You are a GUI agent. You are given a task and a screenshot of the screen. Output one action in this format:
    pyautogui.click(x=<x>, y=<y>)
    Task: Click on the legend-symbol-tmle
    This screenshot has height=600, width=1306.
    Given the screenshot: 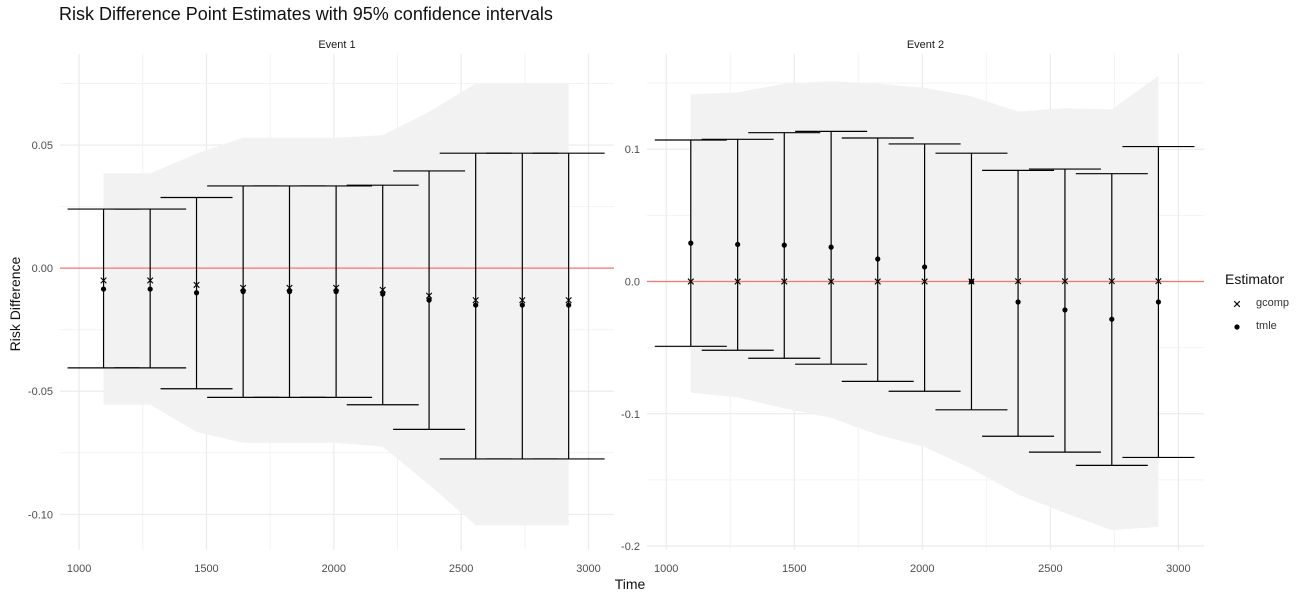 What is the action you would take?
    pyautogui.click(x=1237, y=327)
    